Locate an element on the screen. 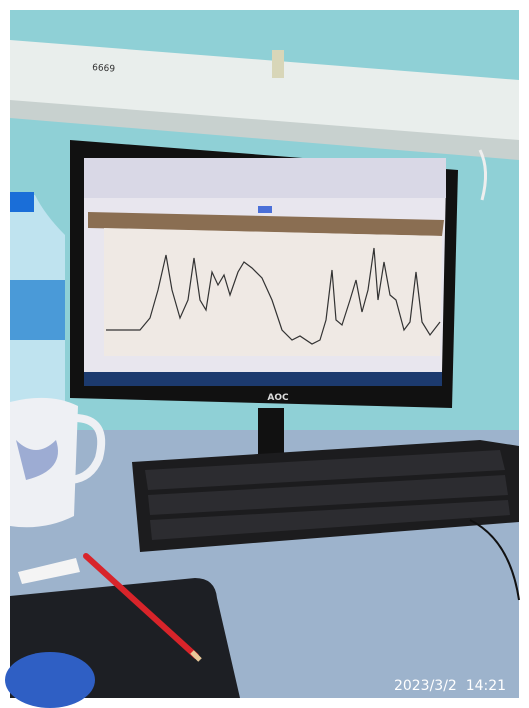 This screenshot has height=708, width=529. monitor-stand is located at coordinates (271, 432).